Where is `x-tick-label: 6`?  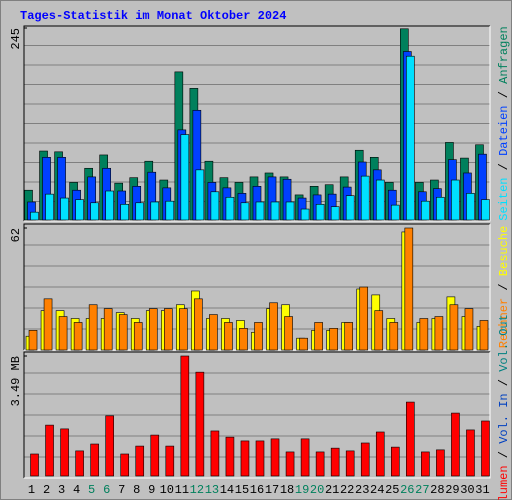 x-tick-label: 6 is located at coordinates (106, 490).